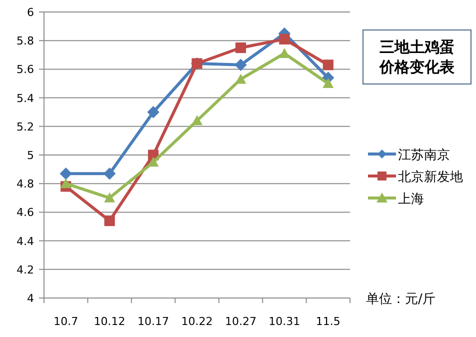  Describe the element at coordinates (417, 57) in the screenshot. I see `text: 三地土鸡蛋价格变化表` at that location.